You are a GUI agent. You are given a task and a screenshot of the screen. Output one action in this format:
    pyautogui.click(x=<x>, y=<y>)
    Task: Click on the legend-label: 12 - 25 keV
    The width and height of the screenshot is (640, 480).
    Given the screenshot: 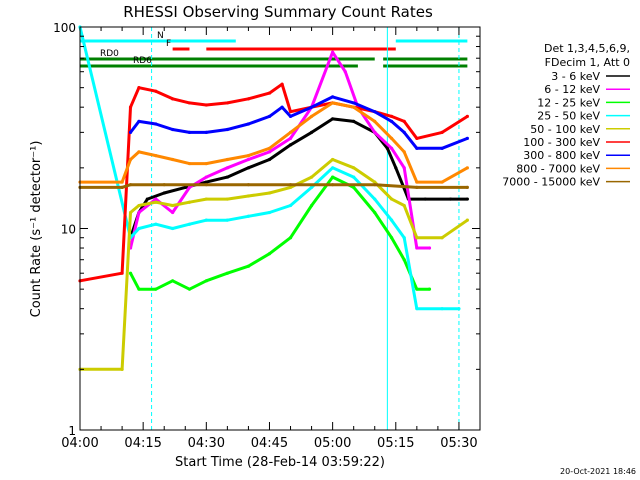 What is the action you would take?
    pyautogui.click(x=568, y=102)
    